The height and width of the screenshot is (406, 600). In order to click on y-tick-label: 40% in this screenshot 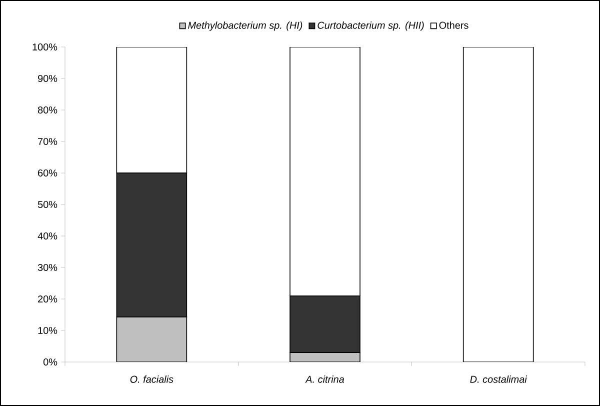, I will do `click(48, 236)`.